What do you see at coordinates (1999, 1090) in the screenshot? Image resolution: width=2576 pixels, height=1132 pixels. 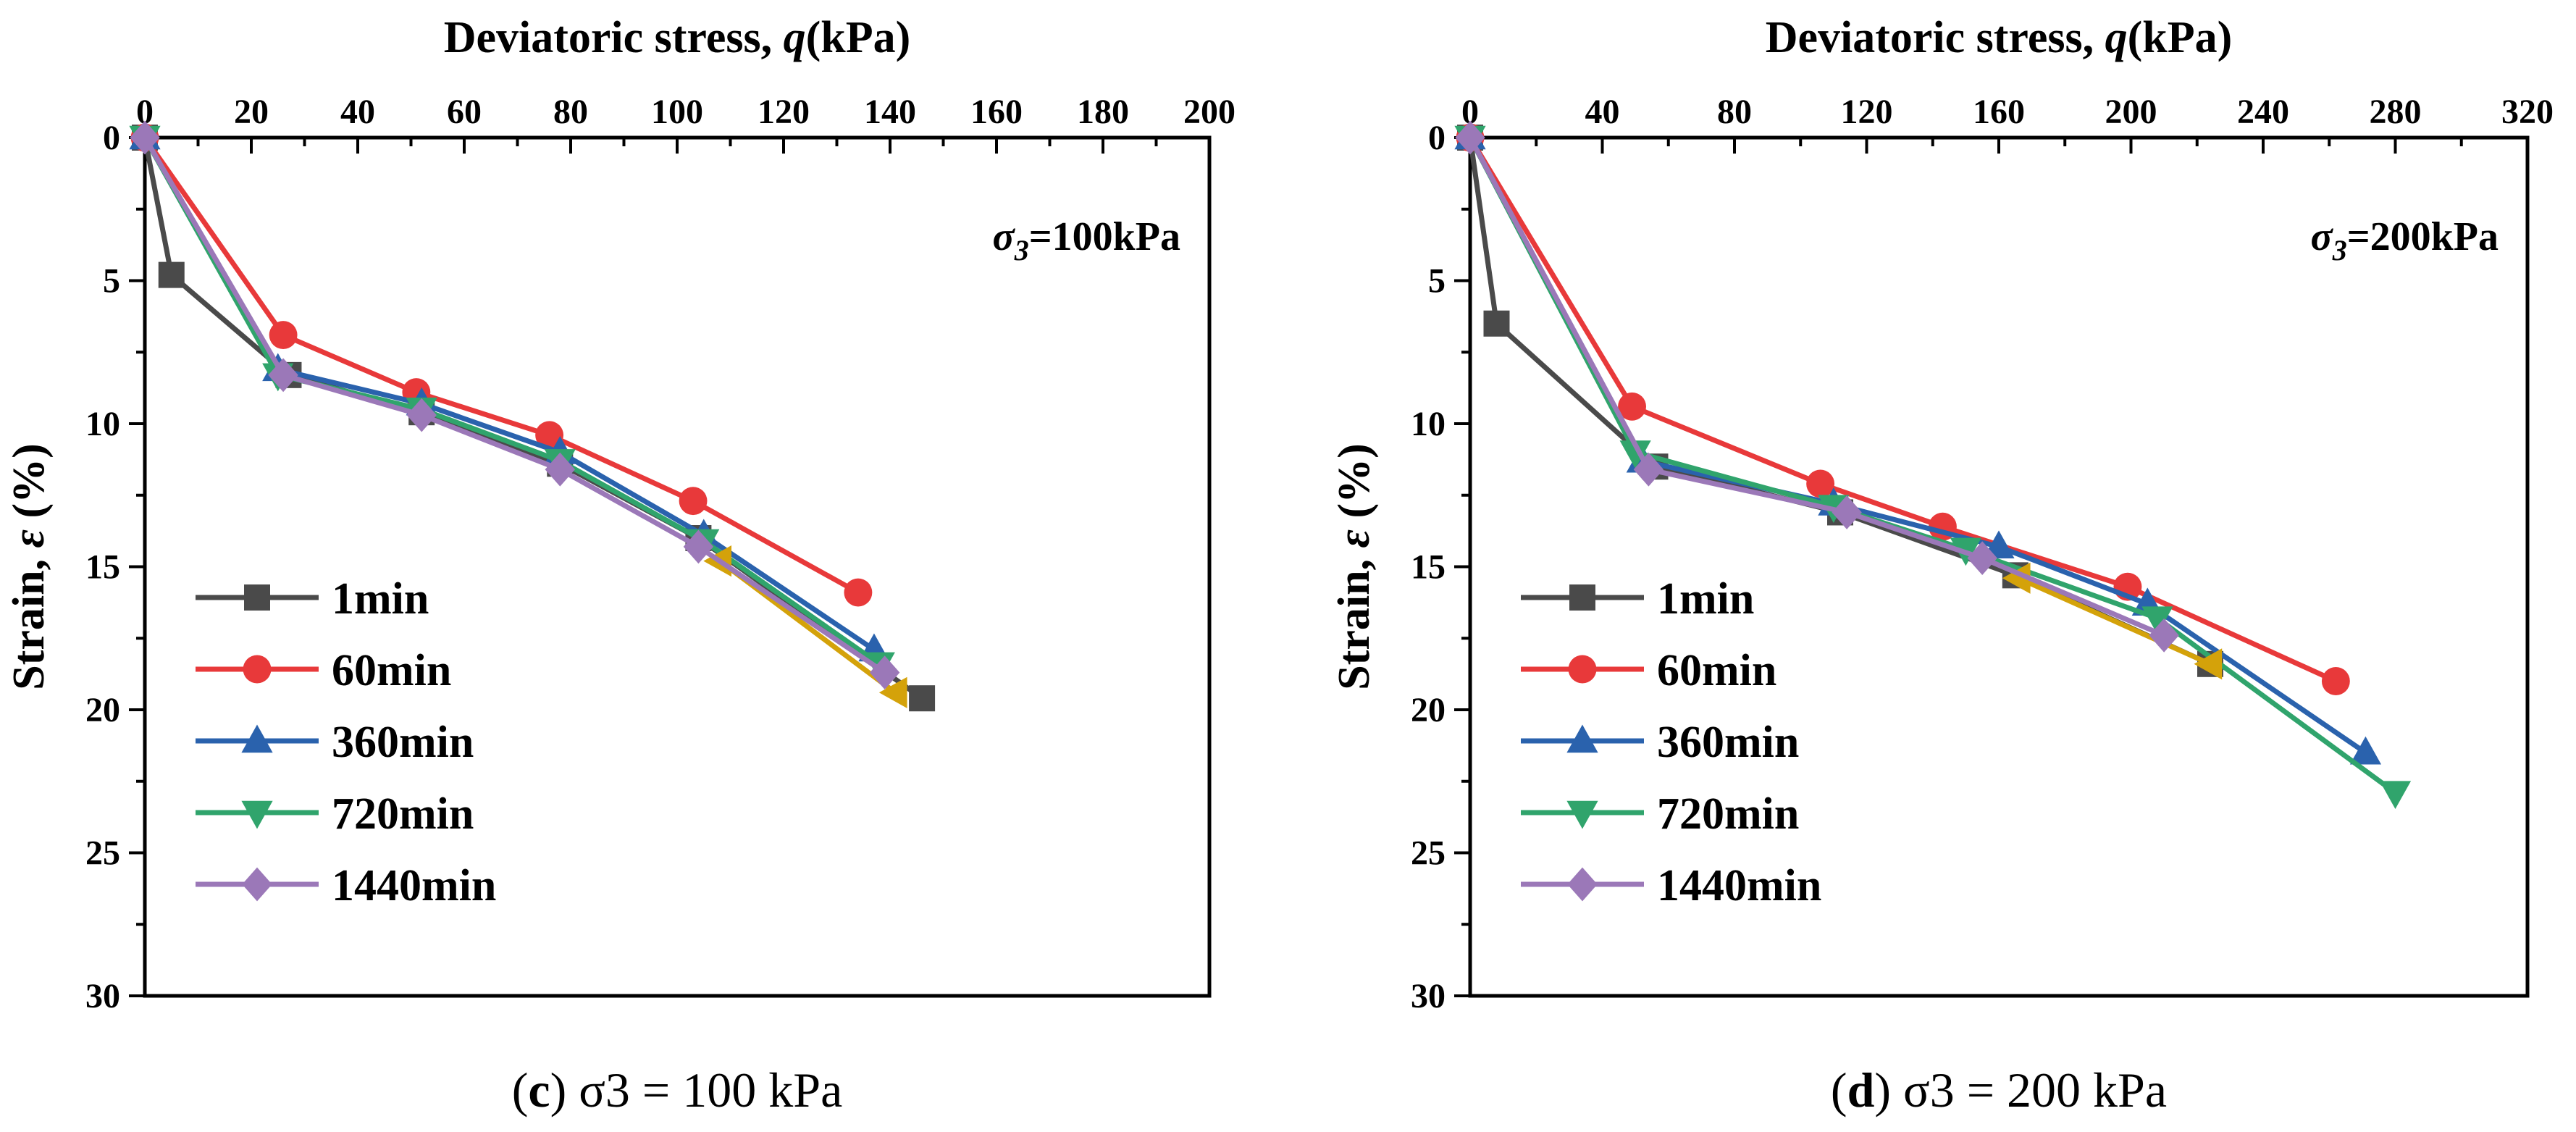 I see `panel-caption: (d) σ3 = 200 kPa` at bounding box center [1999, 1090].